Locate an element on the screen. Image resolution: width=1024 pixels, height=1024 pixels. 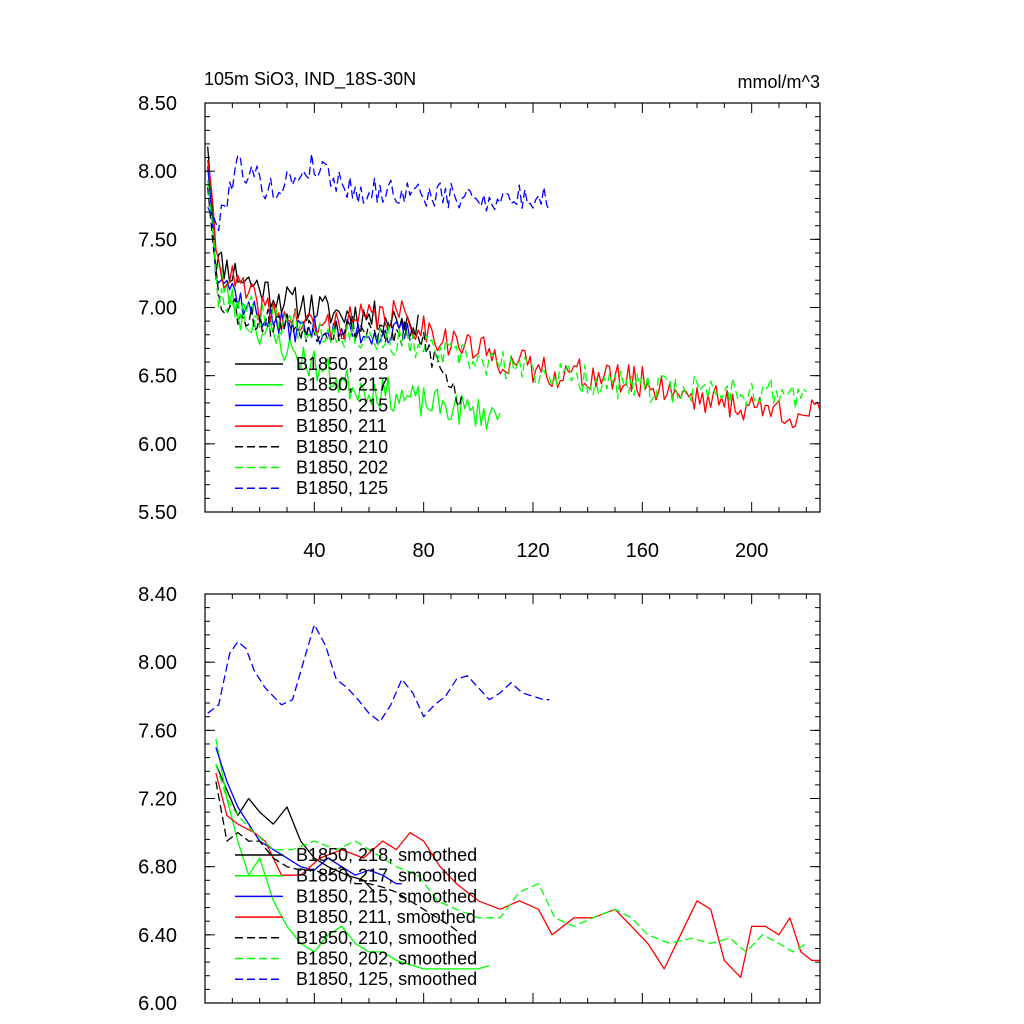
top-legend-label: B1850, 210 is located at coordinates (342, 447).